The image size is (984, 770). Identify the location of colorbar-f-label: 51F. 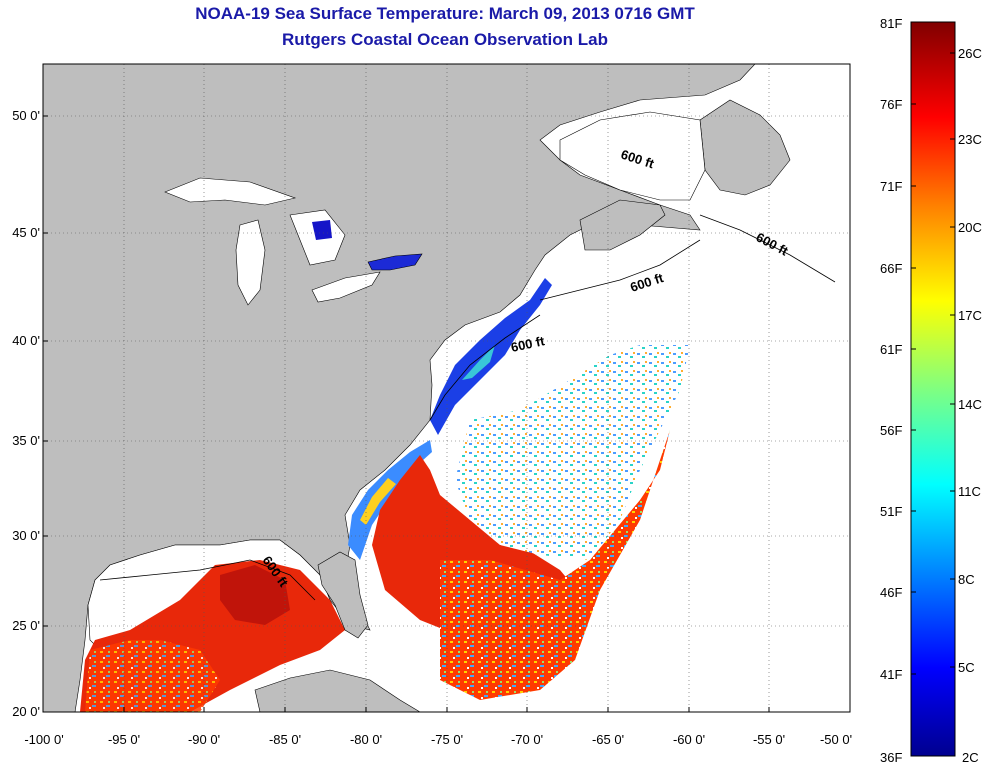
(891, 511).